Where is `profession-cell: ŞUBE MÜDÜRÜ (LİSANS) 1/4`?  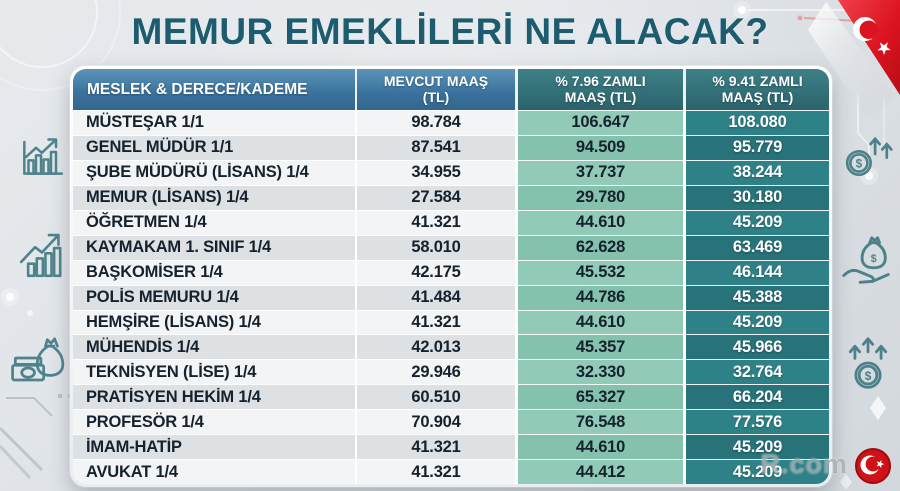
profession-cell: ŞUBE MÜDÜRÜ (LİSANS) 1/4 is located at coordinates (214, 172).